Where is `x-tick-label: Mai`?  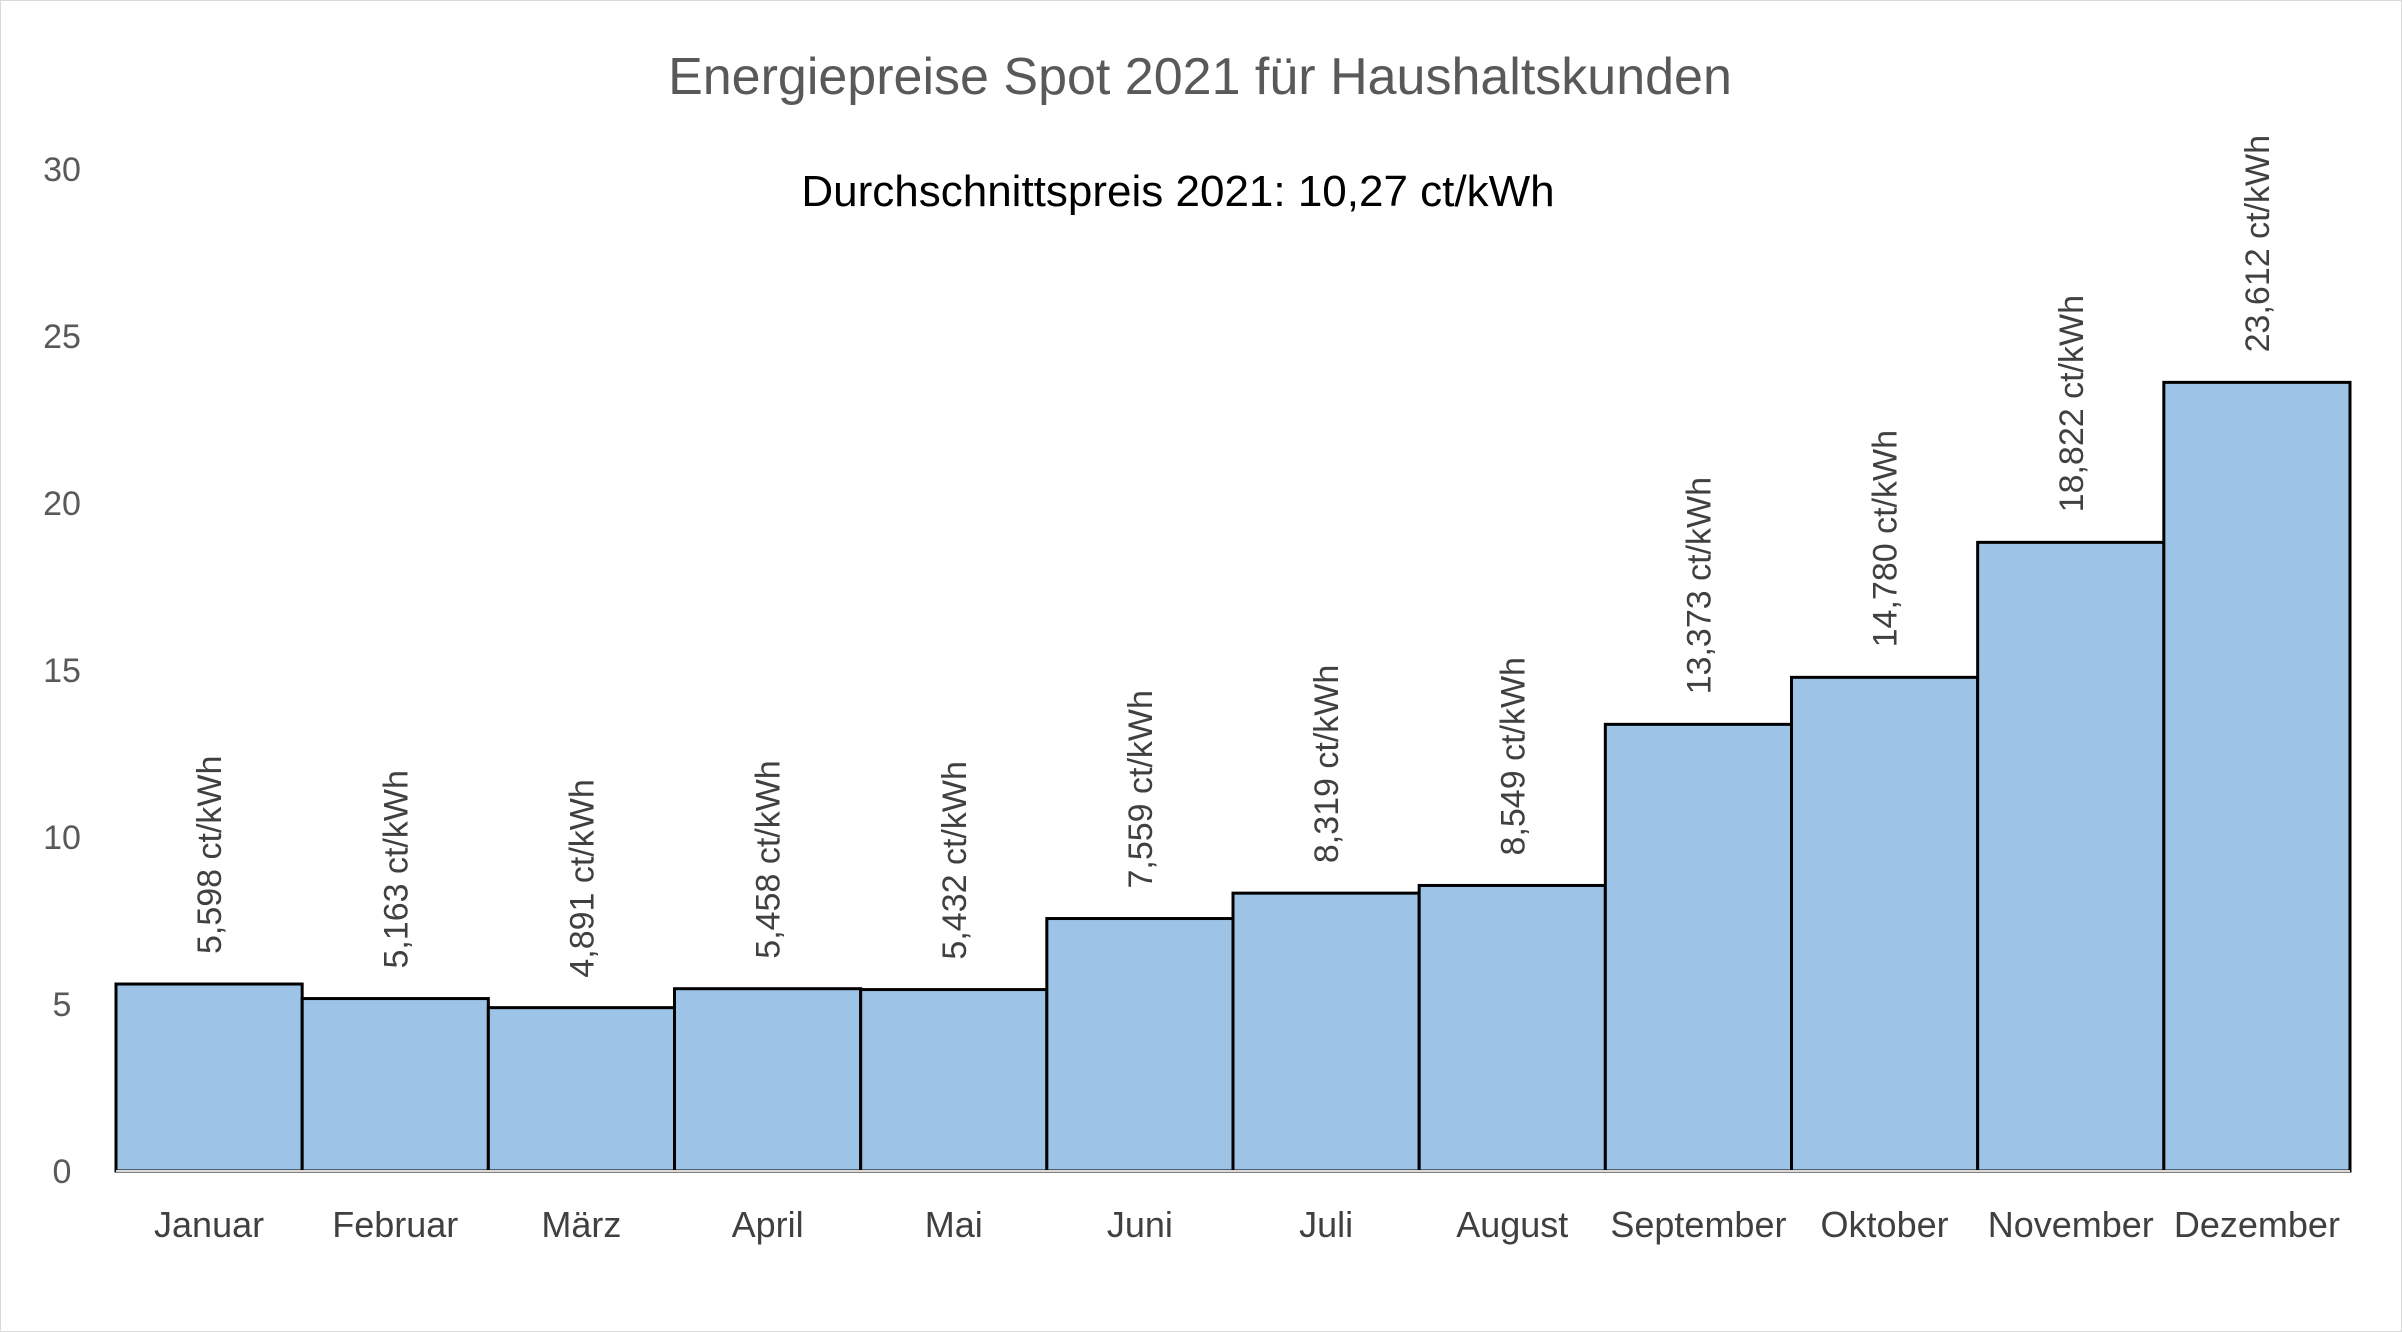
x-tick-label: Mai is located at coordinates (954, 1224).